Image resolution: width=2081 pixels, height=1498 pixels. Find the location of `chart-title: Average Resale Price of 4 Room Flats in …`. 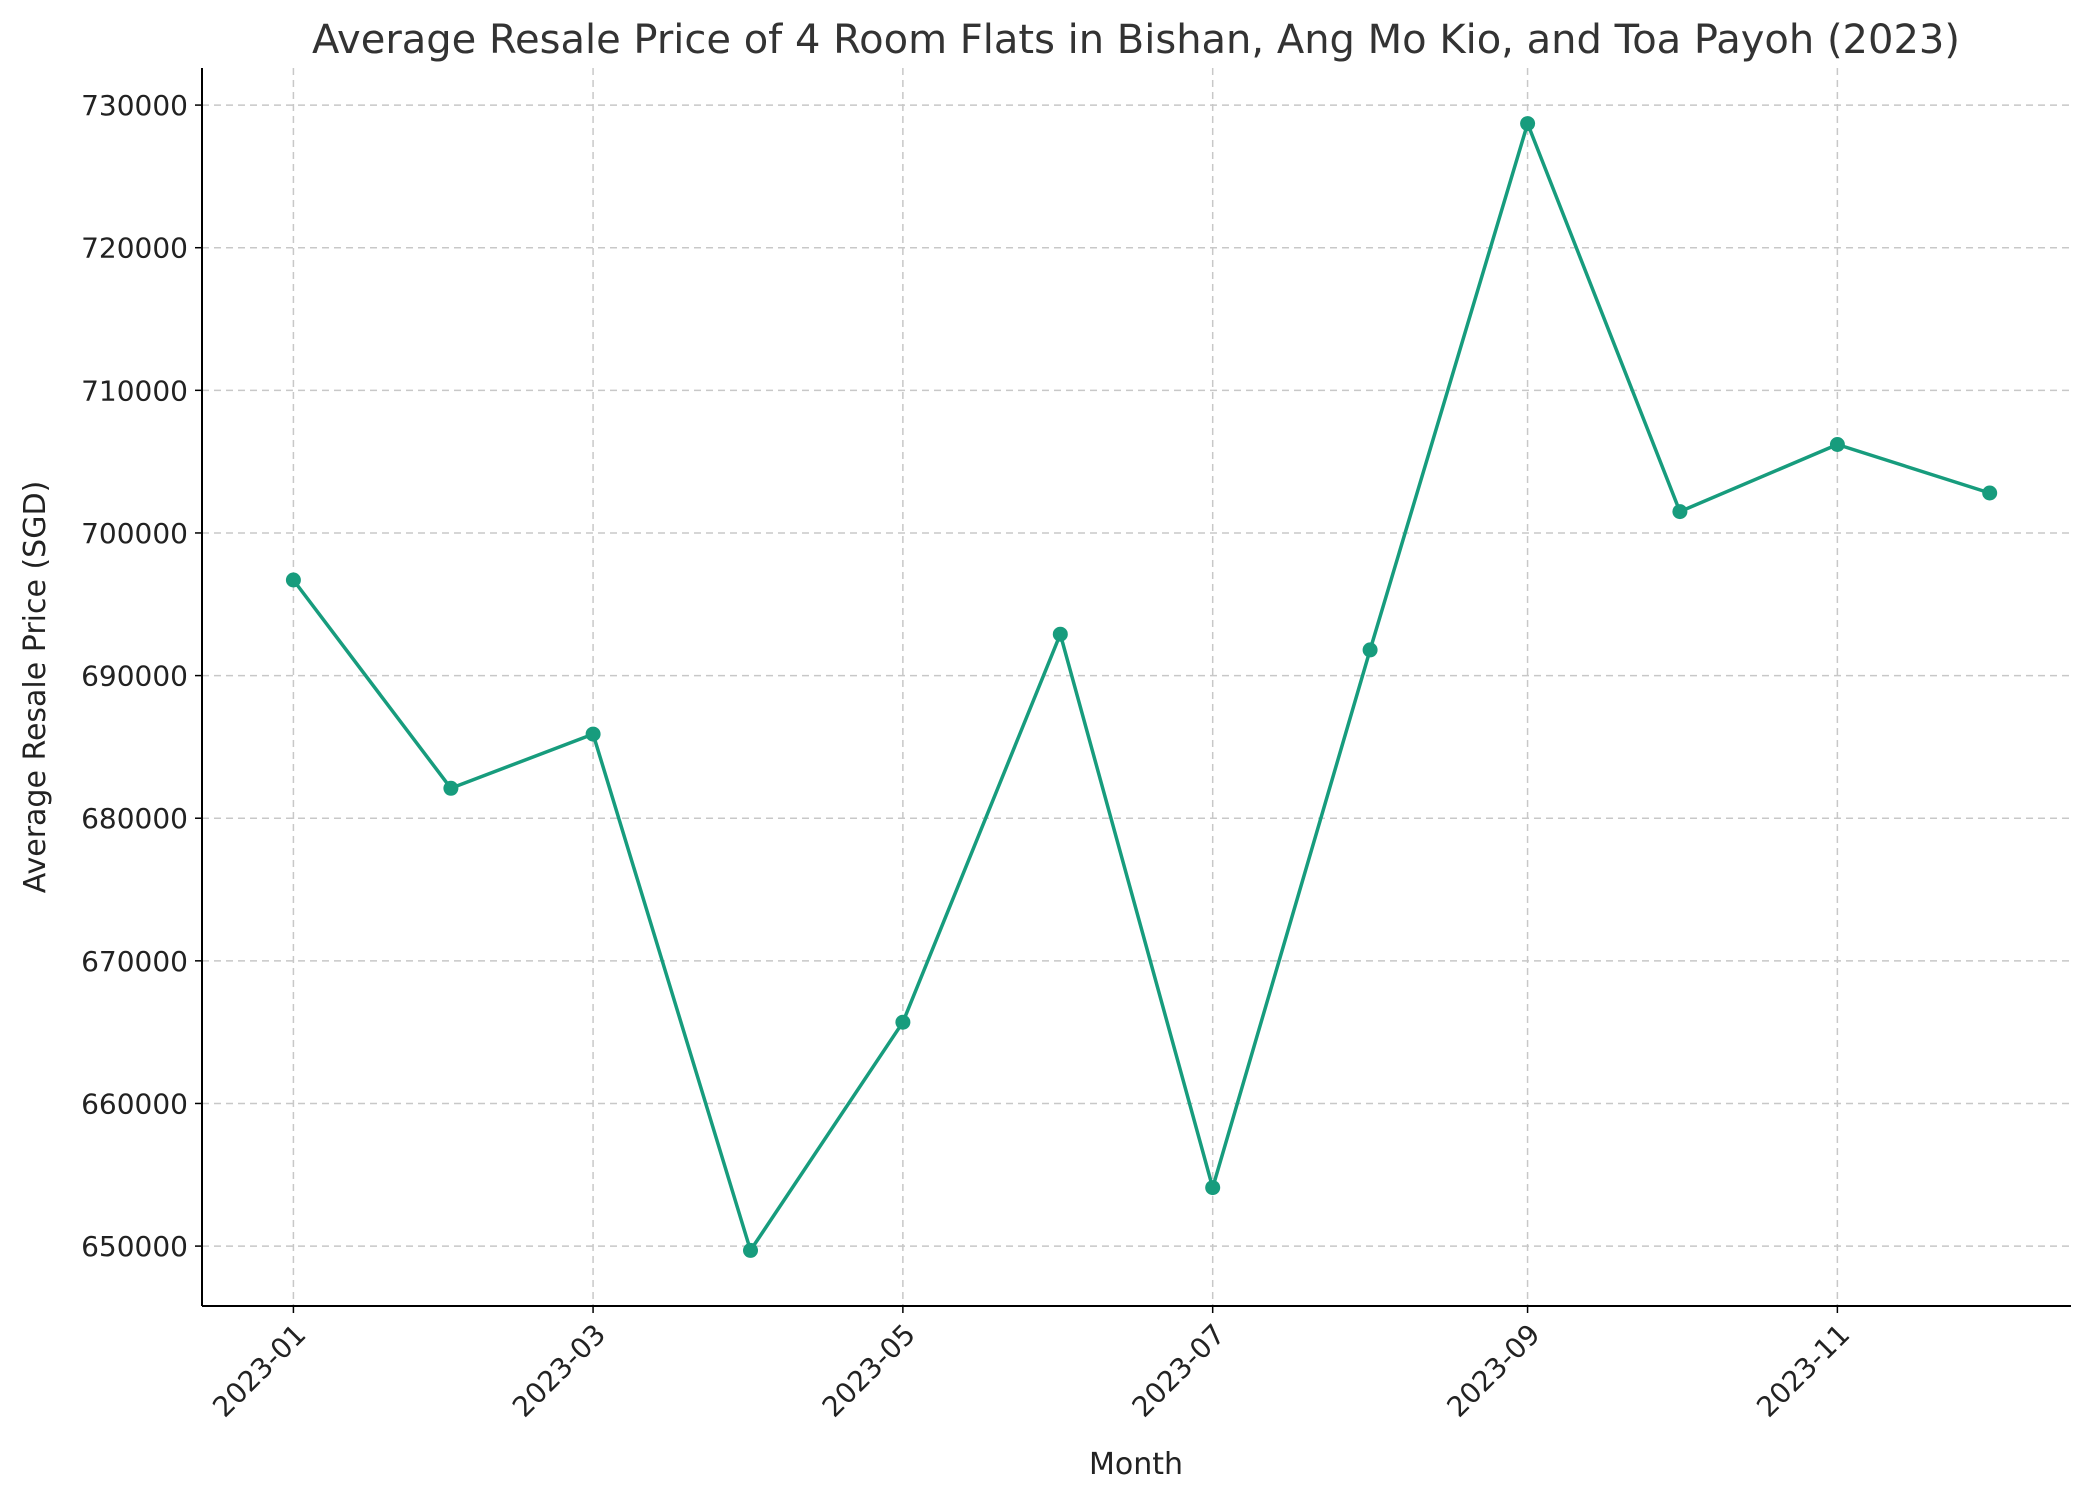

chart-title: Average Resale Price of 4 Room Flats in … is located at coordinates (1136, 40).